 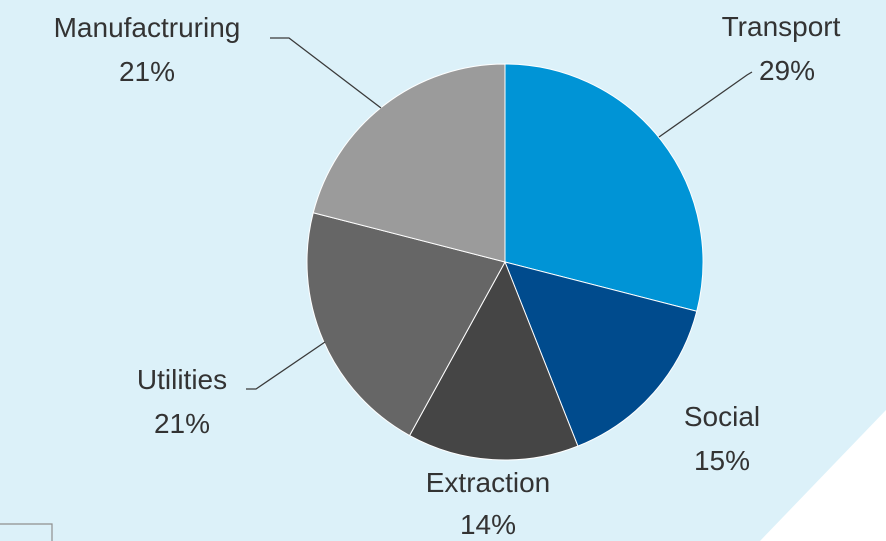 I want to click on label-extraction-name: Extraction, so click(x=488, y=482).